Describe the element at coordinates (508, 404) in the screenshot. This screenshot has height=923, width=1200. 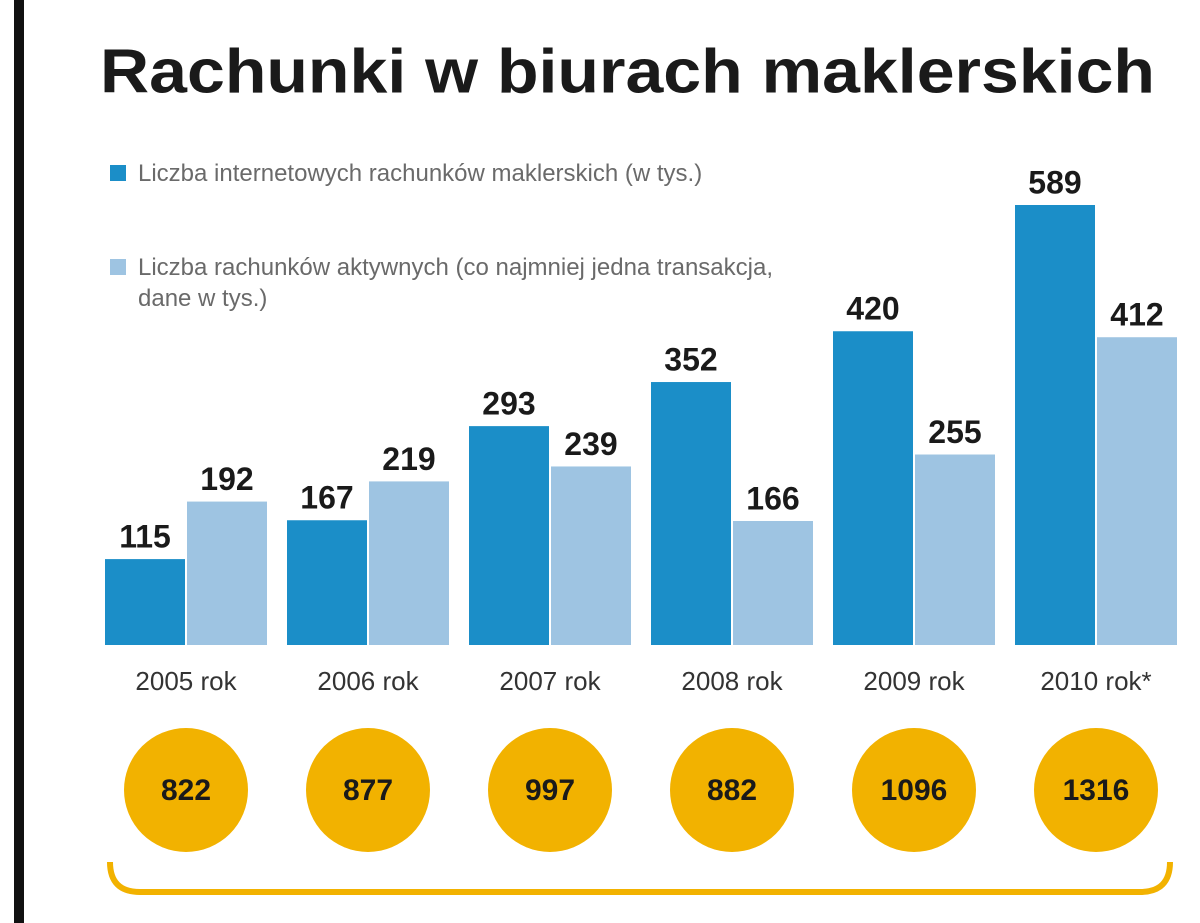
I see `value-label: 293` at that location.